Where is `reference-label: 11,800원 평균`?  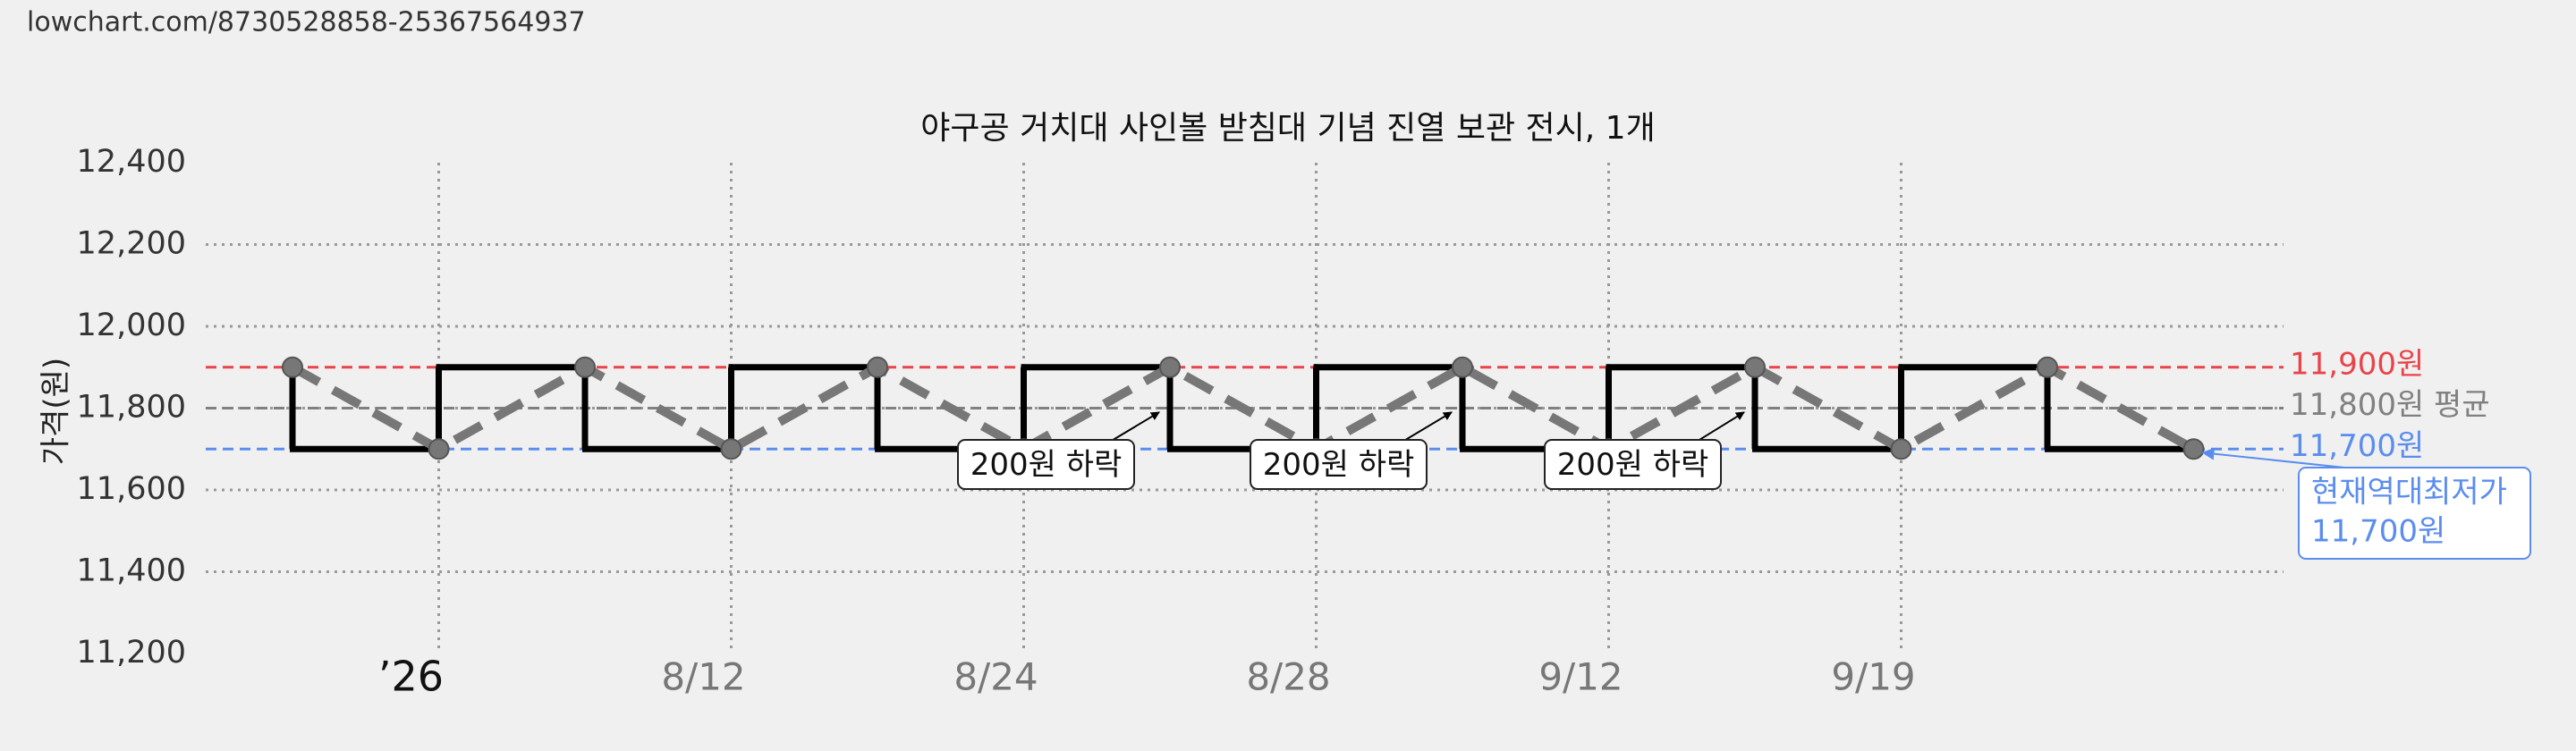 reference-label: 11,800원 평균 is located at coordinates (2390, 405).